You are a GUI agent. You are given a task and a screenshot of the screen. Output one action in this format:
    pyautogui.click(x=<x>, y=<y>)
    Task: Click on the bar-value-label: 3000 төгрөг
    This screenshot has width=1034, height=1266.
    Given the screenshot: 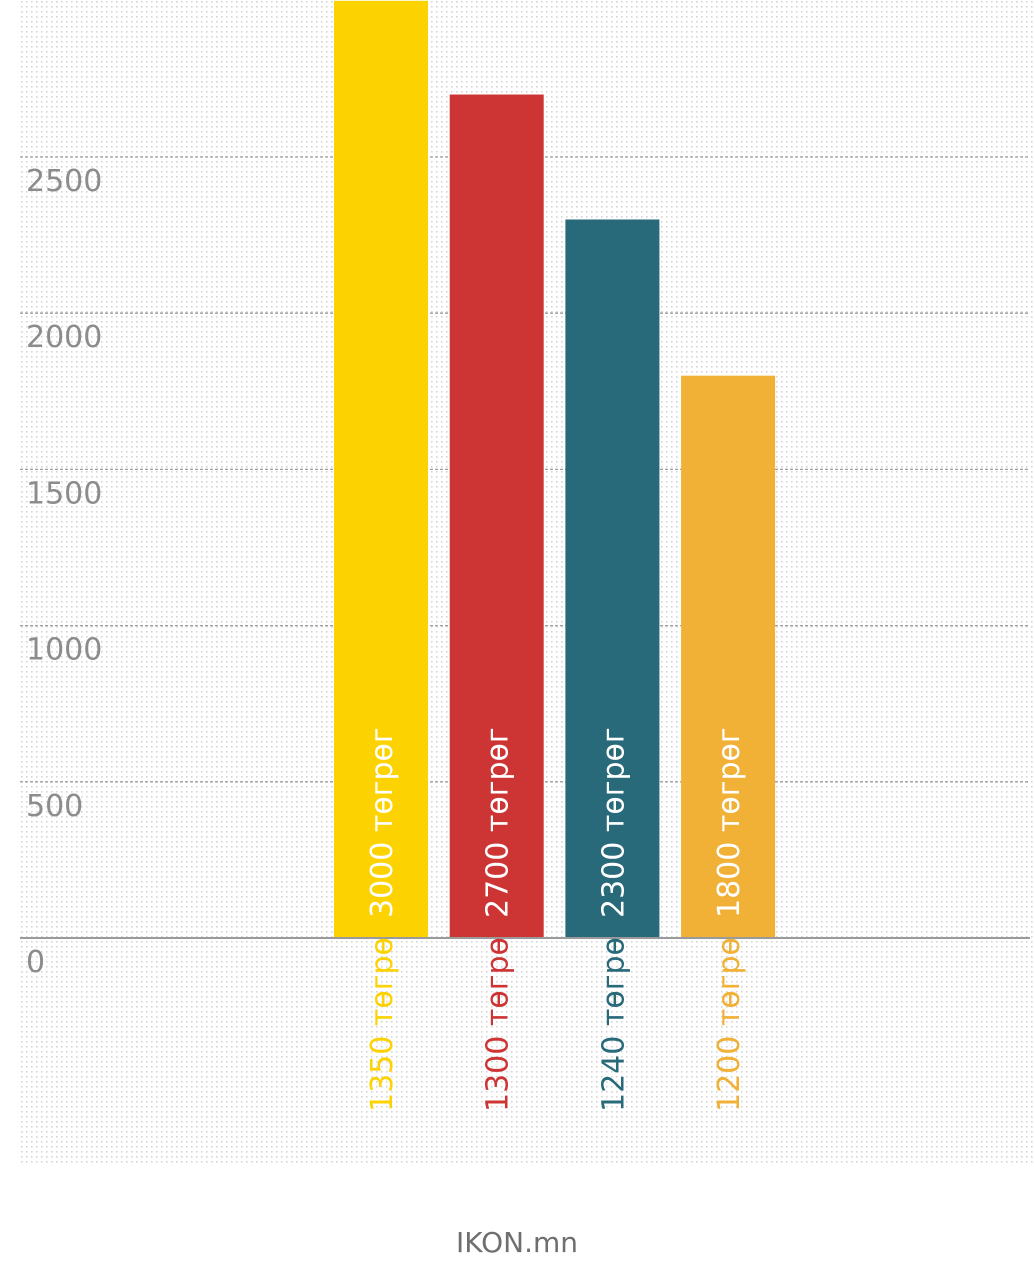 What is the action you would take?
    pyautogui.click(x=382, y=822)
    